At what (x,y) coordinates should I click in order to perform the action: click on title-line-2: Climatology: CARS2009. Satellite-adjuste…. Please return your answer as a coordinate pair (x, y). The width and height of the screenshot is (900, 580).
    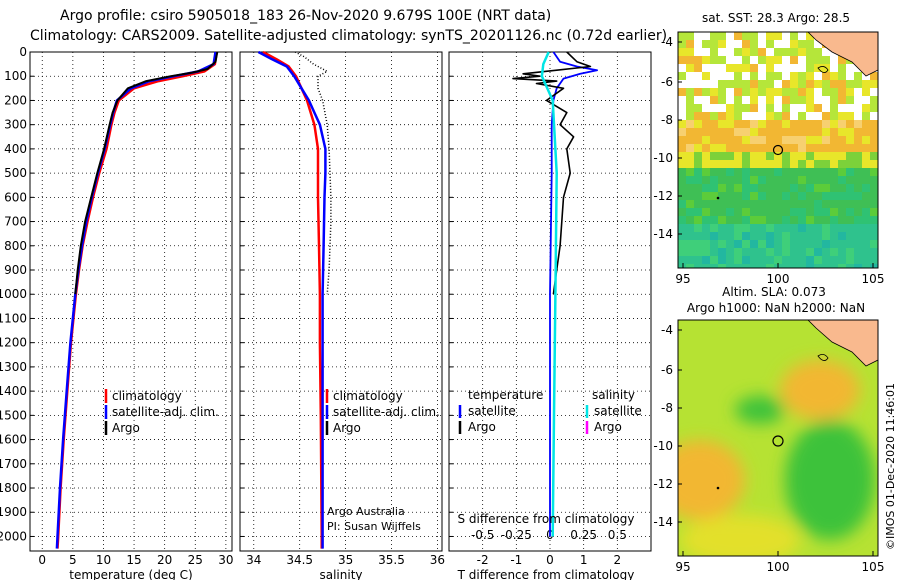
    Looking at the image, I should click on (348, 36).